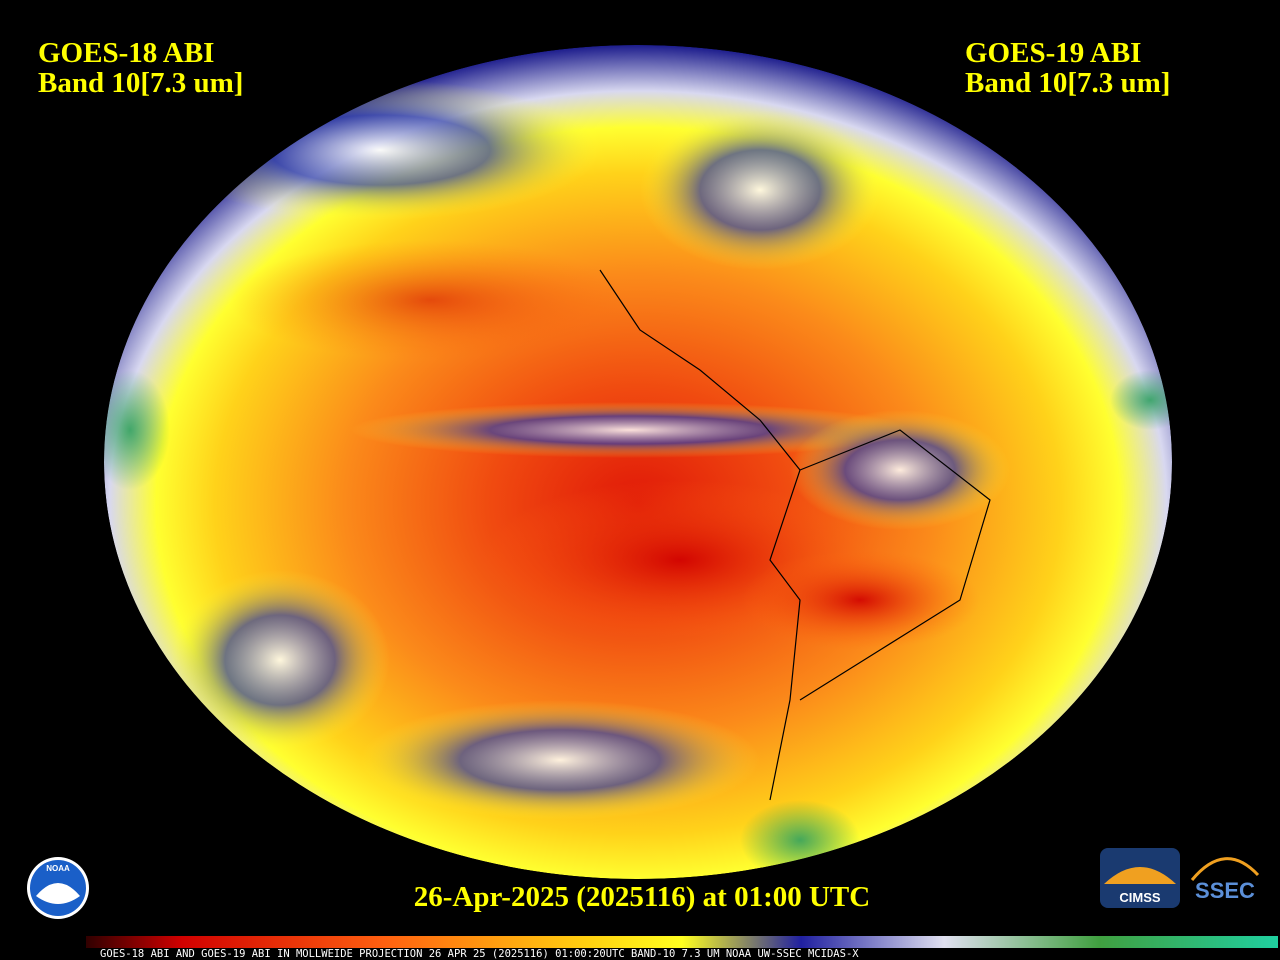  Describe the element at coordinates (58, 888) in the screenshot. I see `noaa-logo: NOAA` at that location.